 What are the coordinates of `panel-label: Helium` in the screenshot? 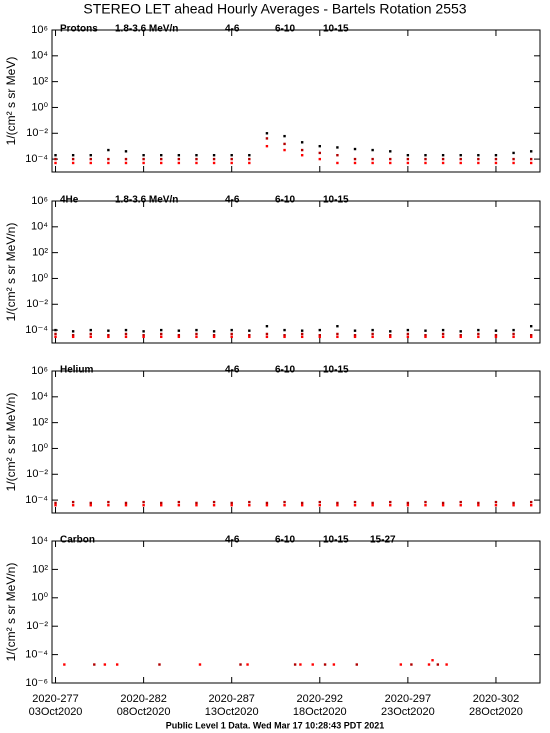 It's located at (76, 370).